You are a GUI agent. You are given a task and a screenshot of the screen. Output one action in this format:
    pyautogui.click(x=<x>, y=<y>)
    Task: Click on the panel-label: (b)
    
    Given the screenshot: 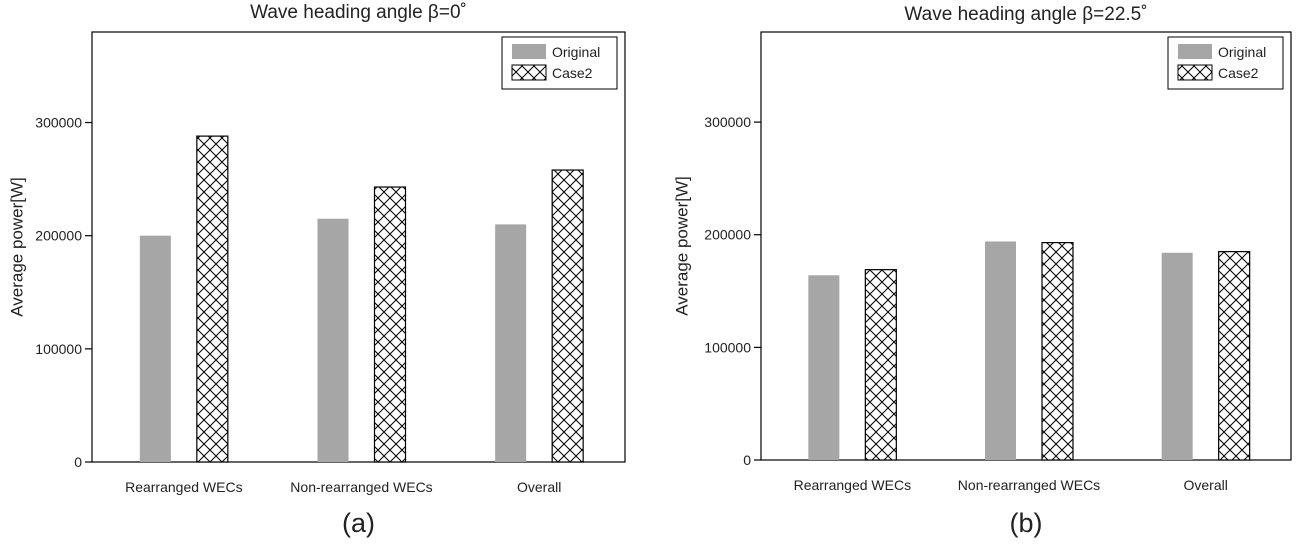 What is the action you would take?
    pyautogui.click(x=1026, y=523)
    